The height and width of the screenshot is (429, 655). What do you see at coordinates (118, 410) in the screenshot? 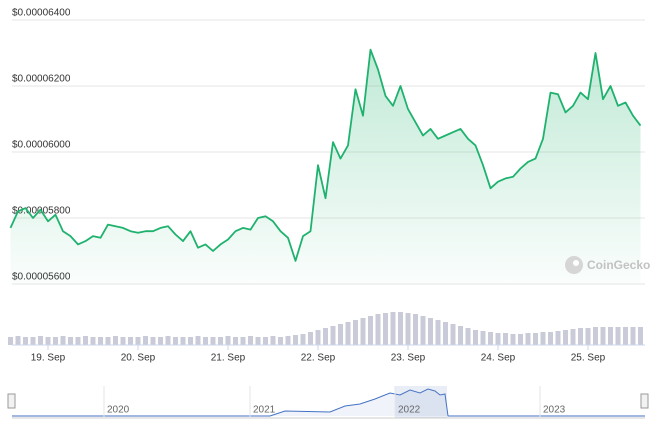
I see `navigator-label: 2020` at bounding box center [118, 410].